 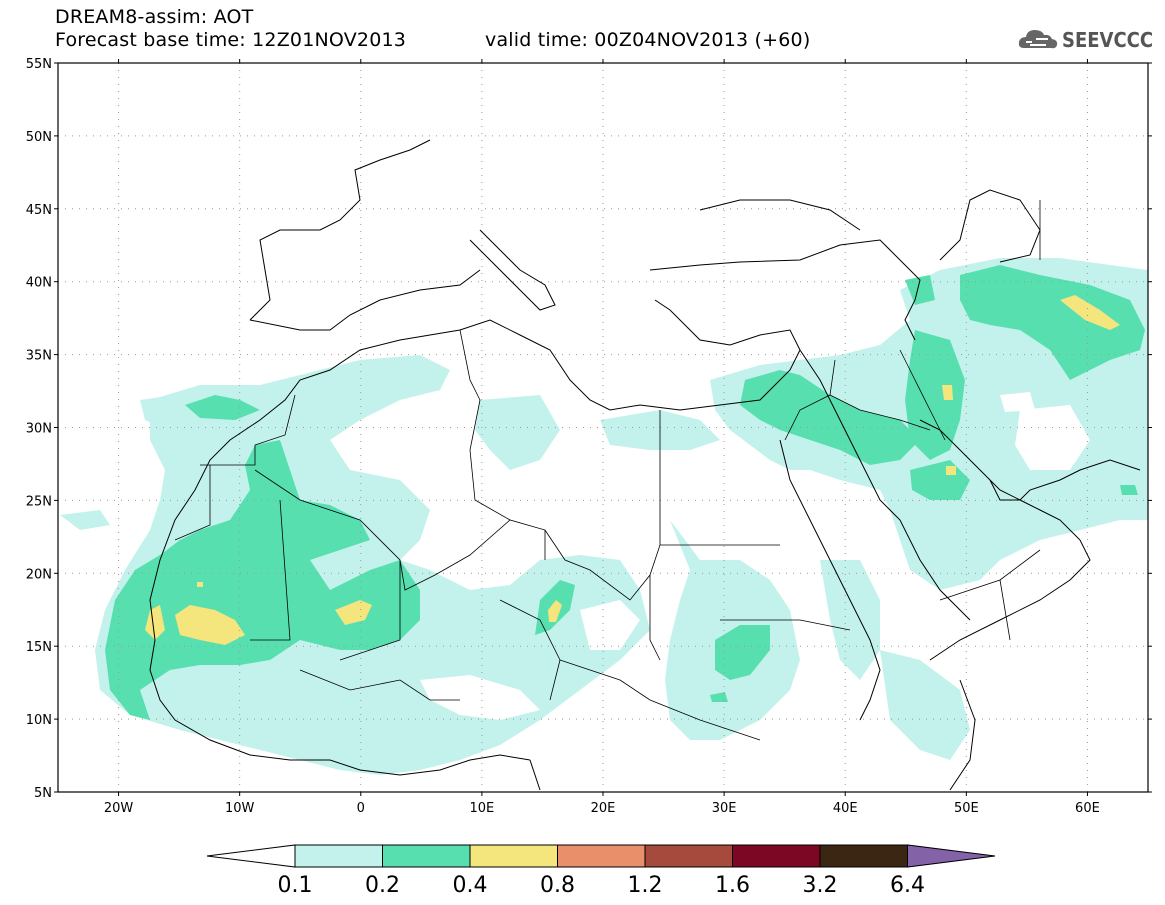 What do you see at coordinates (907, 885) in the screenshot?
I see `colorbar-label: 6.4` at bounding box center [907, 885].